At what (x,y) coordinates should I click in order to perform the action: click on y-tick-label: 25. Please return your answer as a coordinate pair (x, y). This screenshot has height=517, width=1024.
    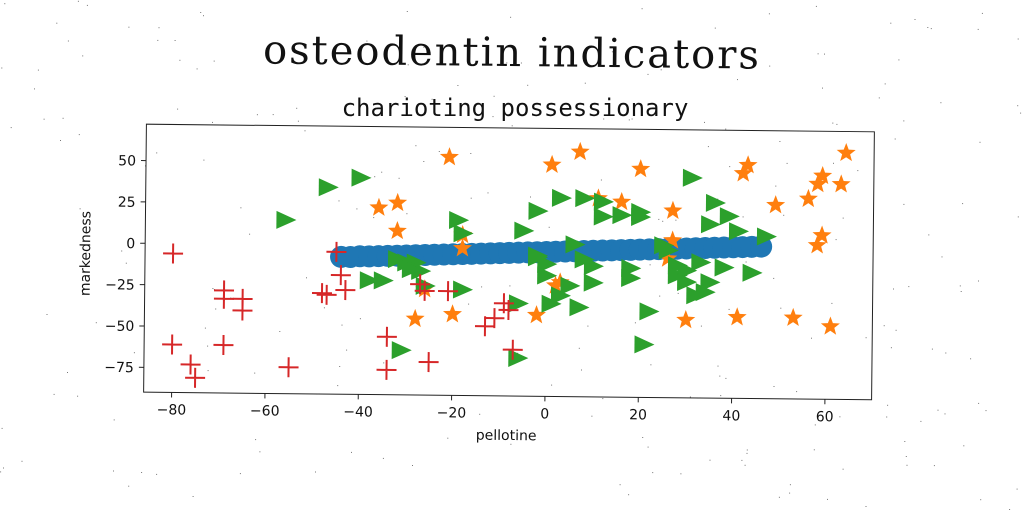
    Looking at the image, I should click on (127, 203).